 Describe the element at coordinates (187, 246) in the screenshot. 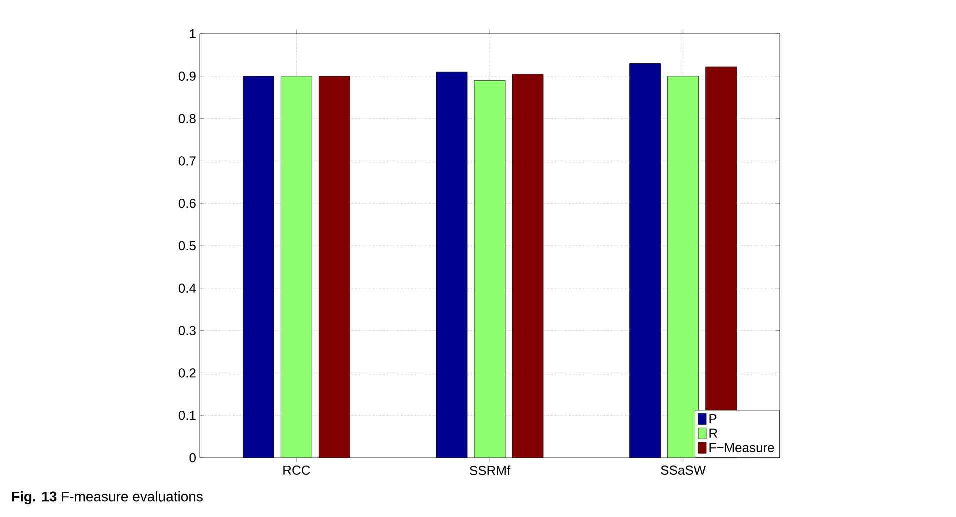

I see `y-tick-label: 0.5` at that location.